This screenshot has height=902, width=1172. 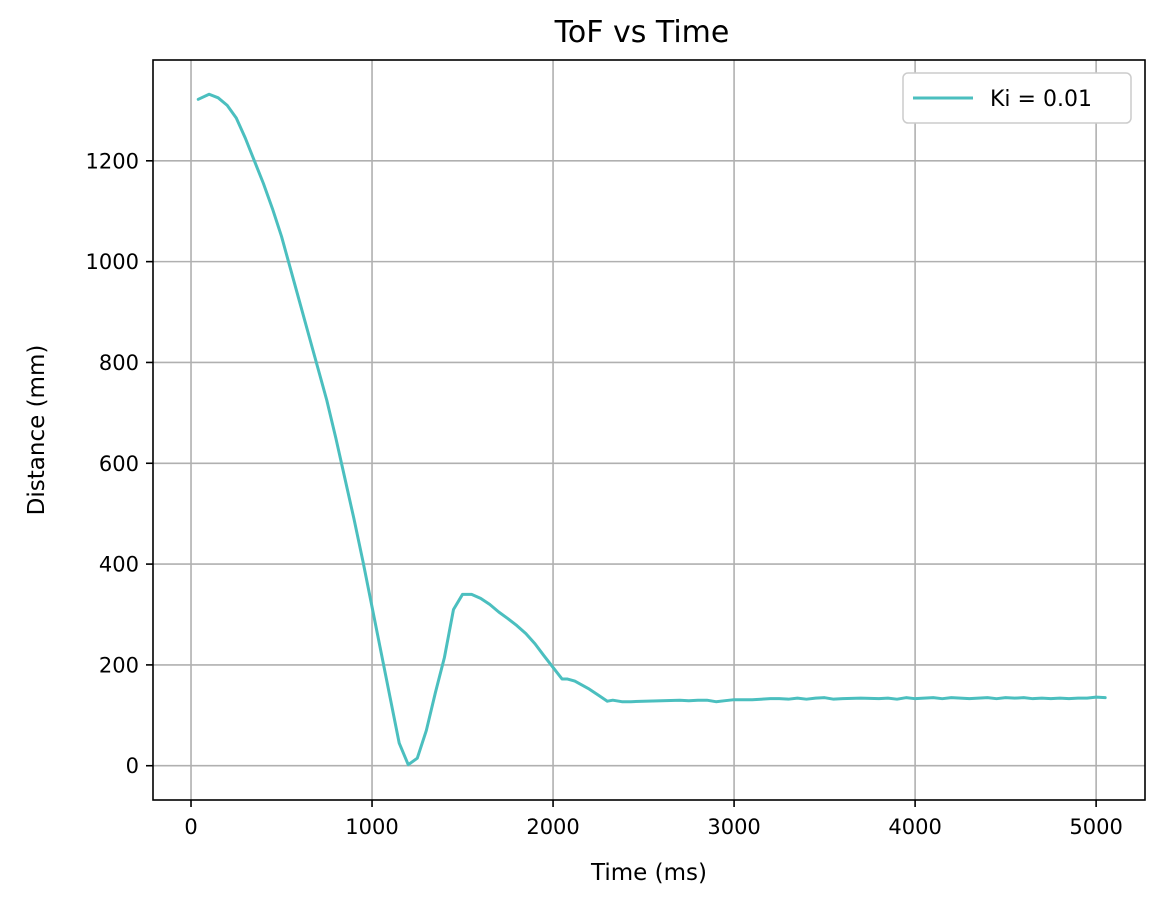 I want to click on y-tick-label: 800, so click(x=119, y=363).